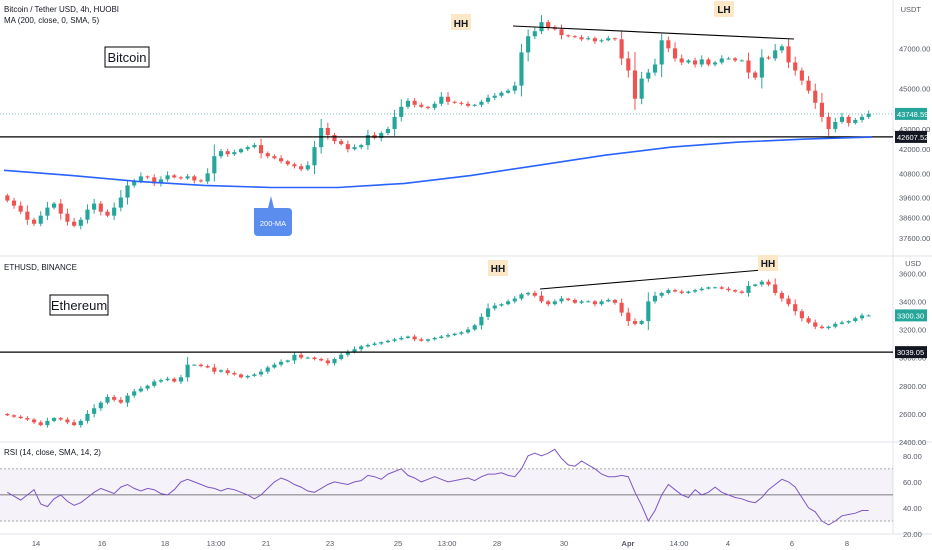  Describe the element at coordinates (912, 456) in the screenshot. I see `rsi-y-tick: 80.00` at that location.